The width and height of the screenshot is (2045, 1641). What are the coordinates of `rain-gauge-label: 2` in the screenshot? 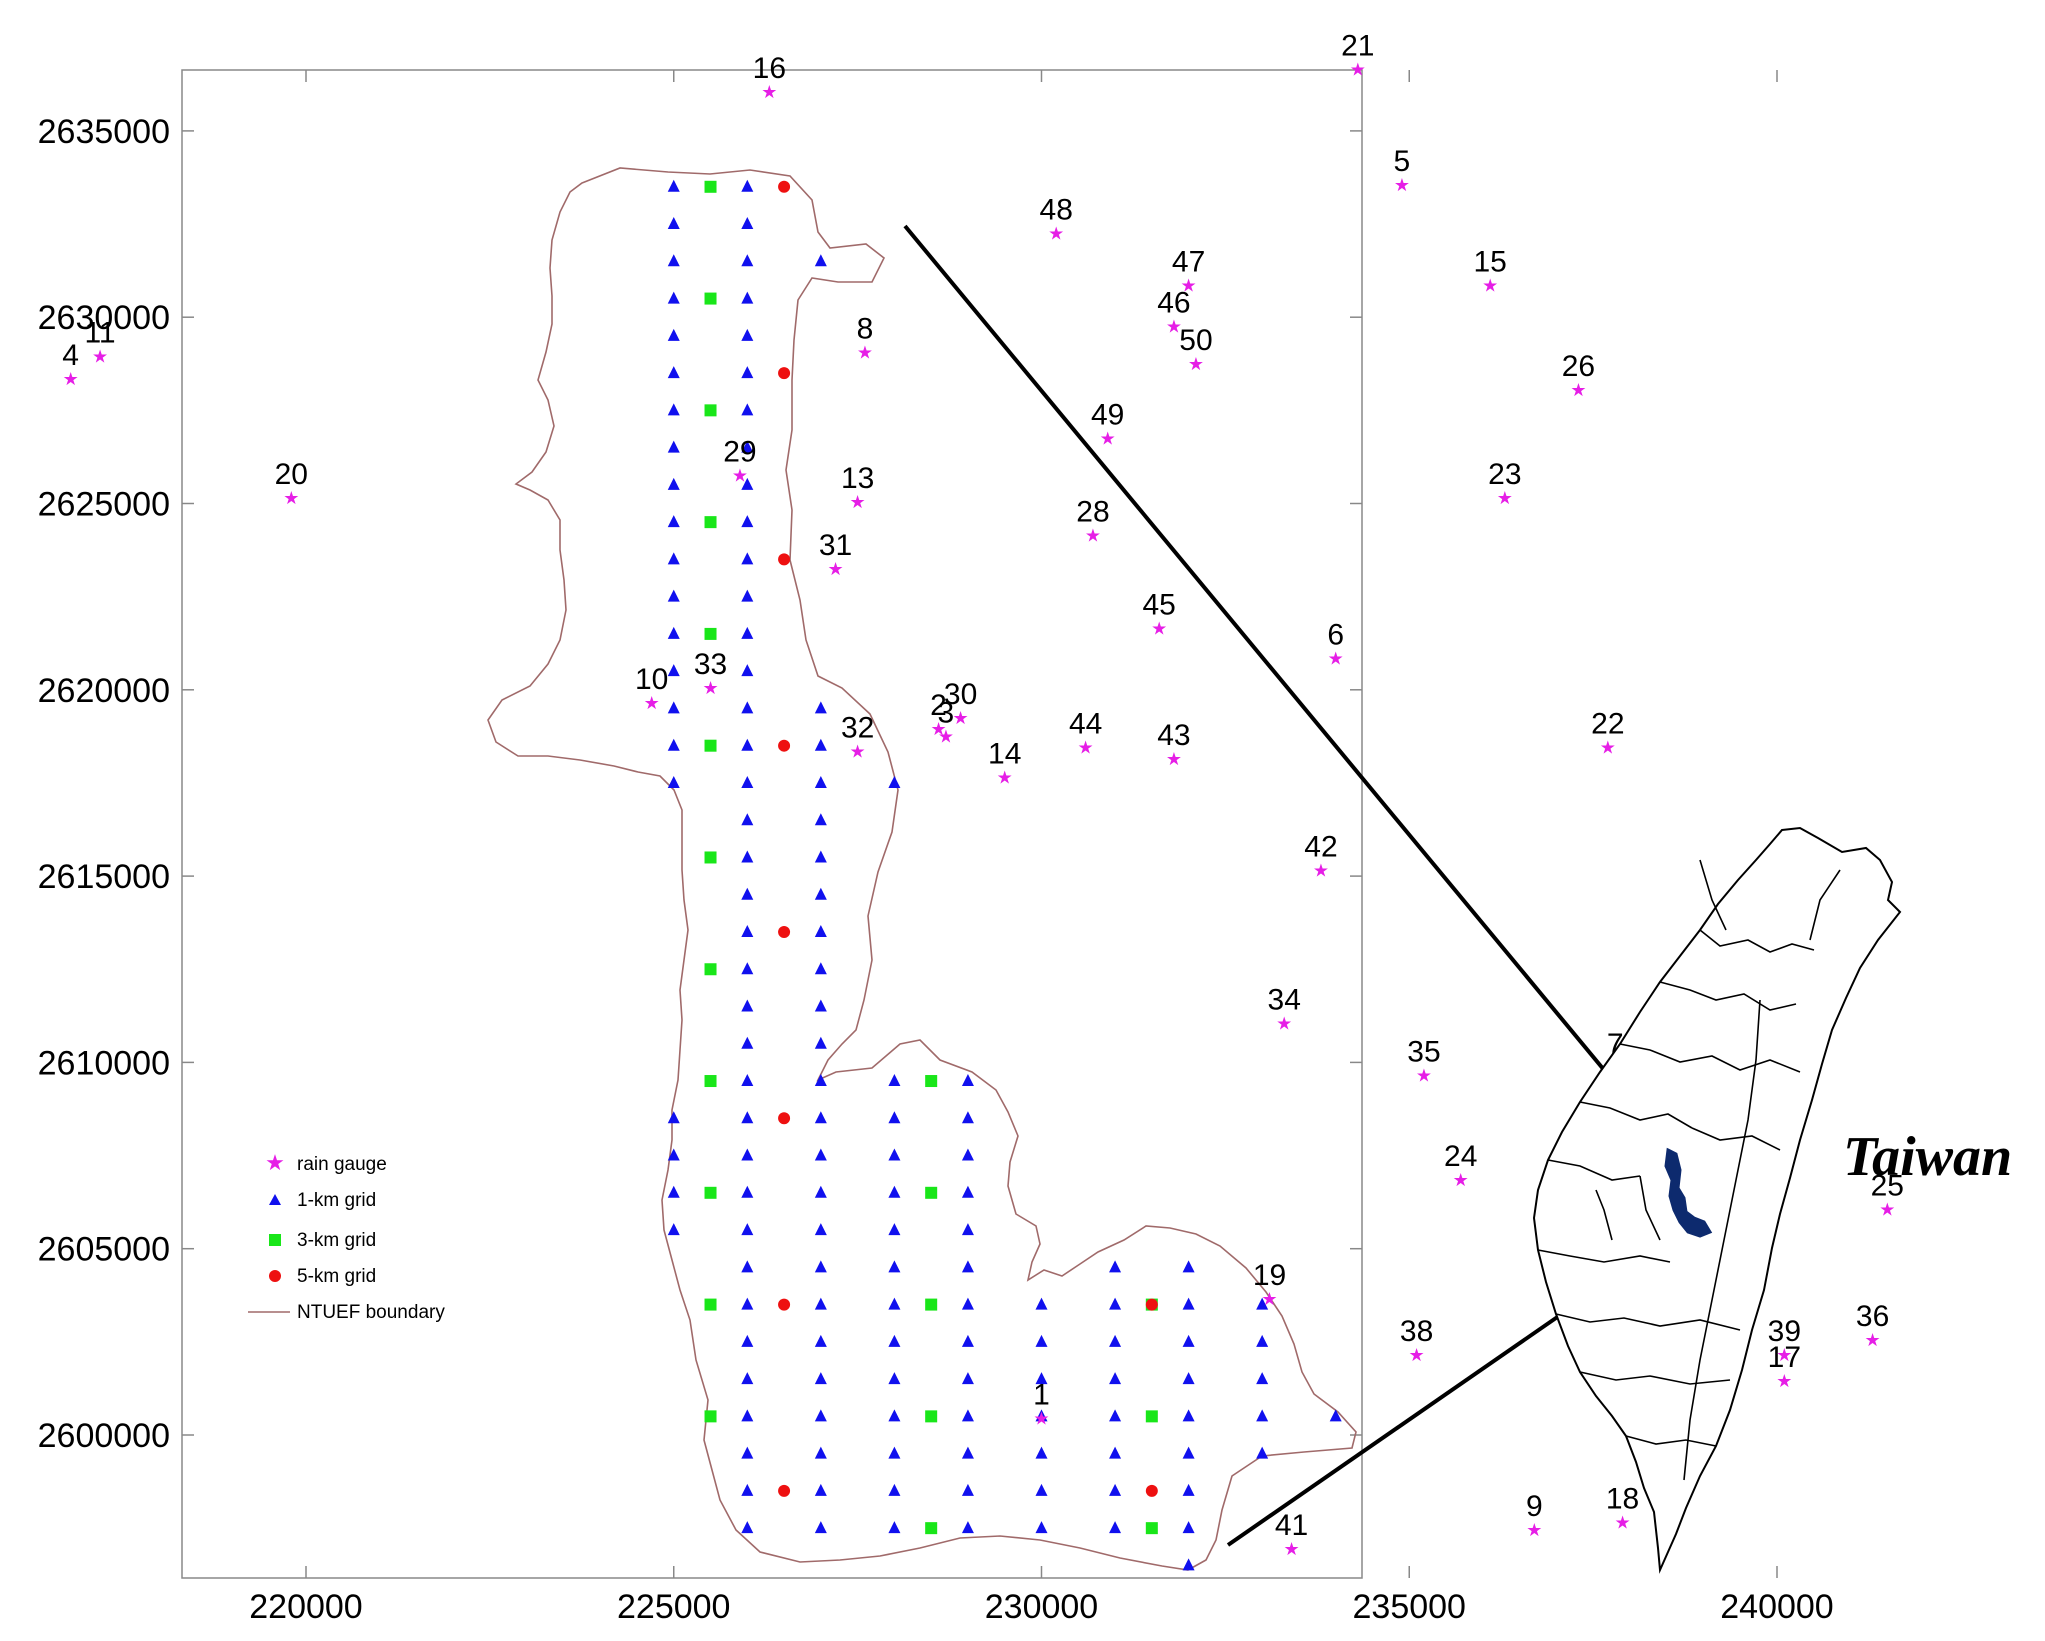 It's located at (938, 705).